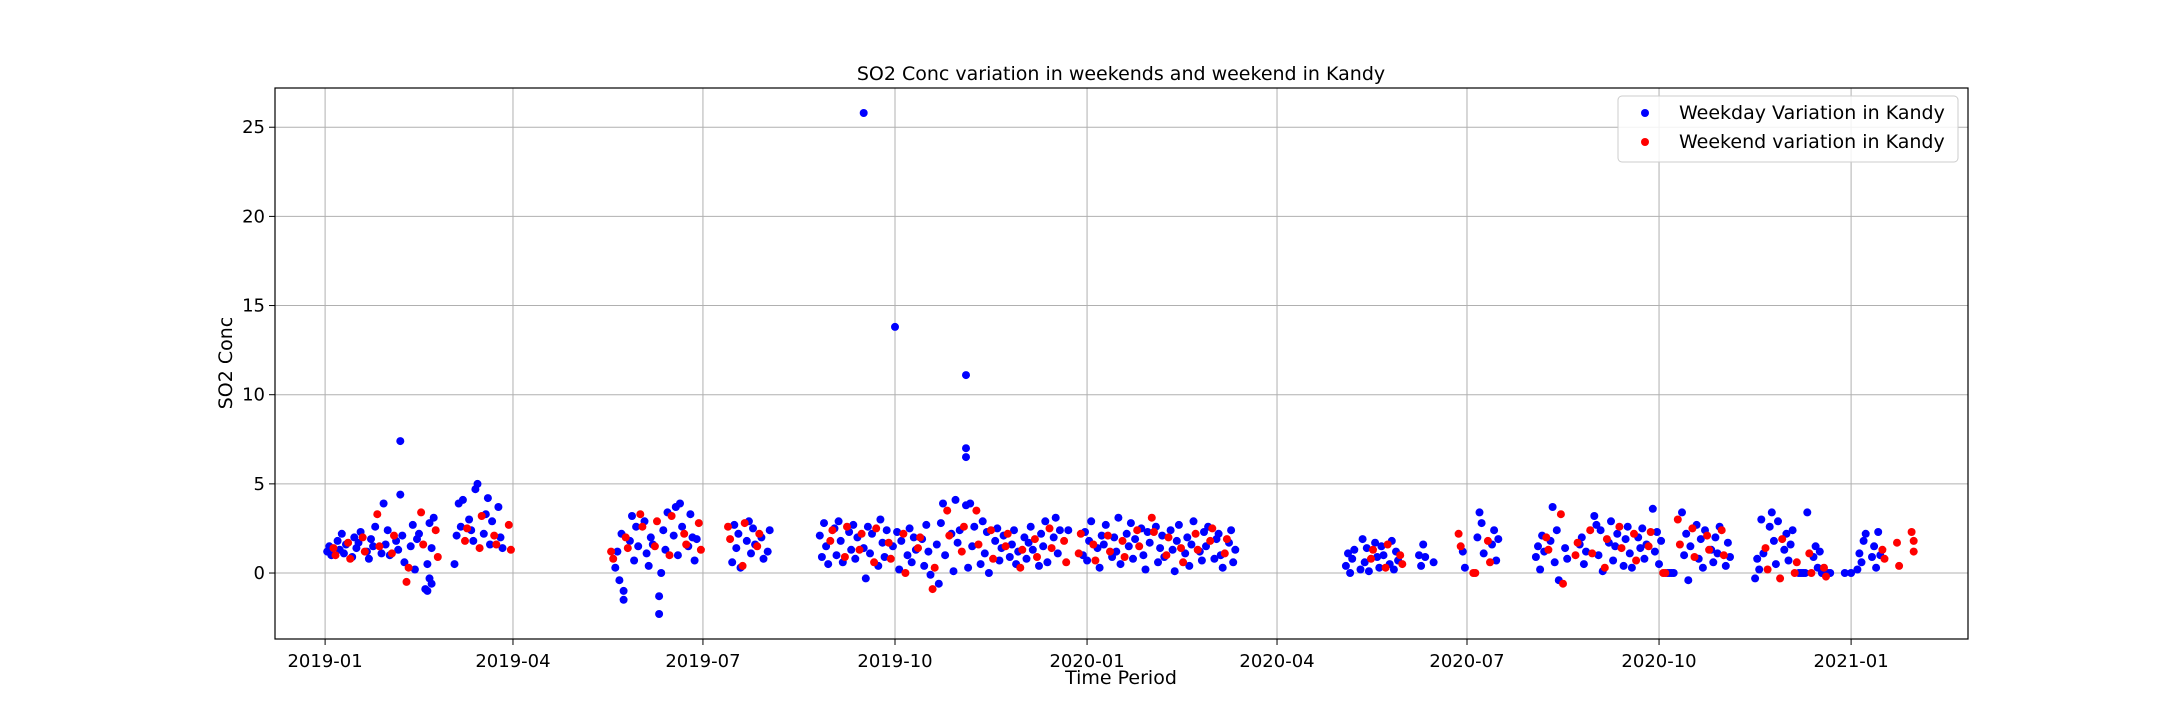 Image resolution: width=2160 pixels, height=720 pixels. Describe the element at coordinates (259, 573) in the screenshot. I see `y-tick-label: 0` at that location.